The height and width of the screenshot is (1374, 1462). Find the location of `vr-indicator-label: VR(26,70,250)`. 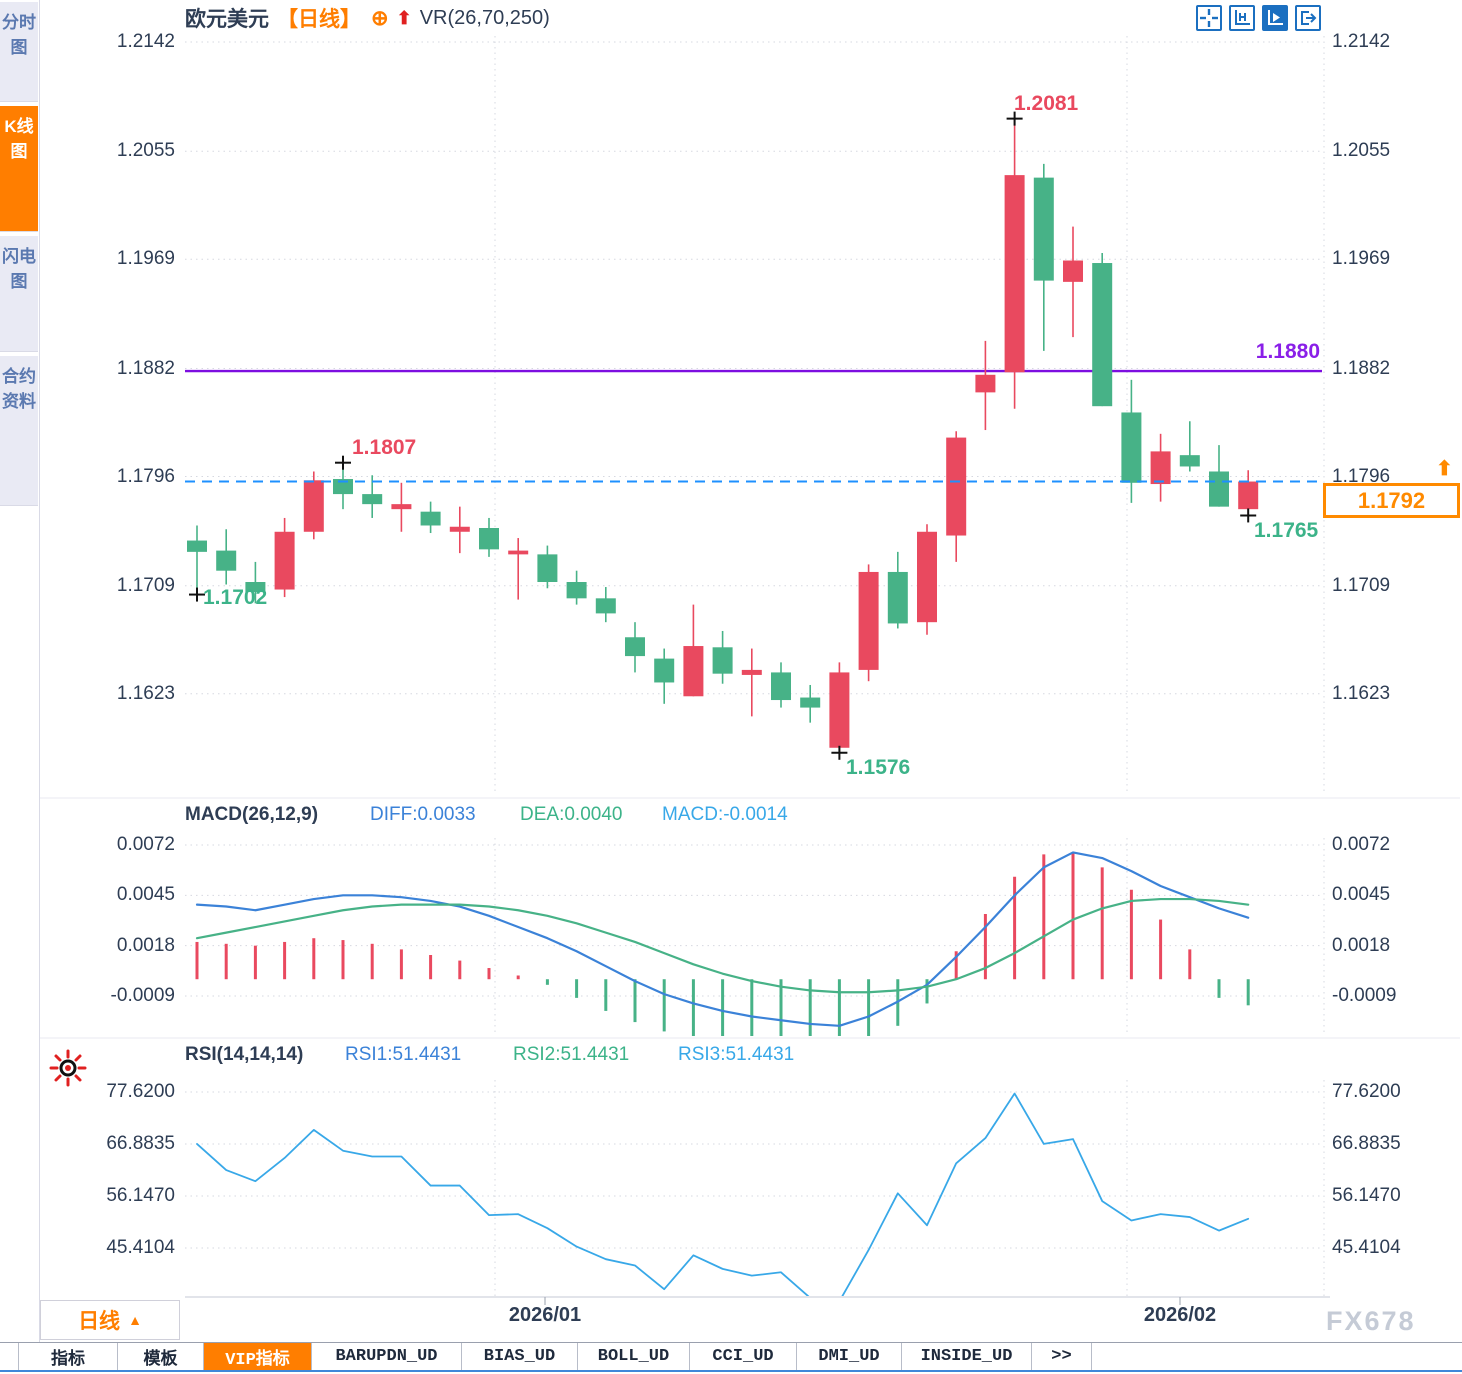

vr-indicator-label: VR(26,70,250) is located at coordinates (484, 17).